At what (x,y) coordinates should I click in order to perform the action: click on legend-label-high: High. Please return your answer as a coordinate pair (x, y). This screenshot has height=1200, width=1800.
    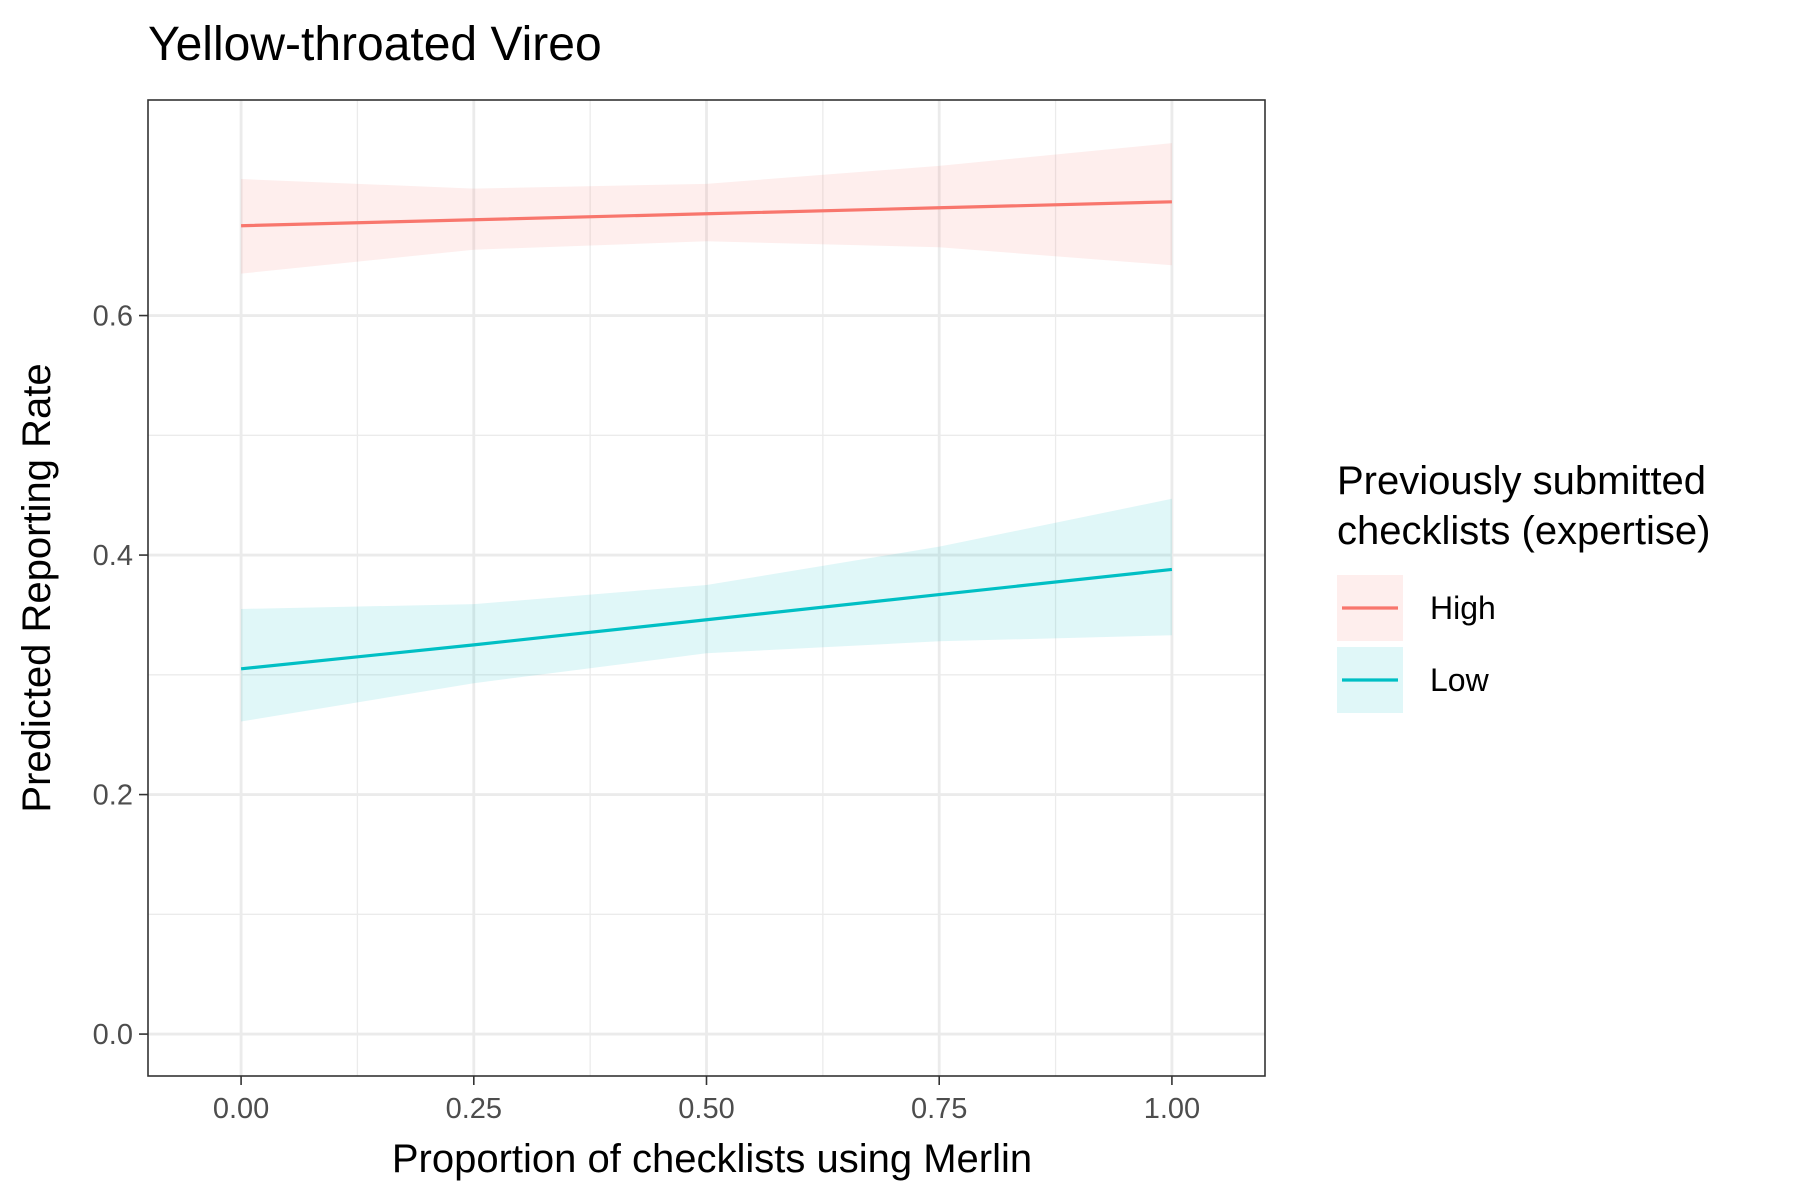
    Looking at the image, I should click on (1463, 608).